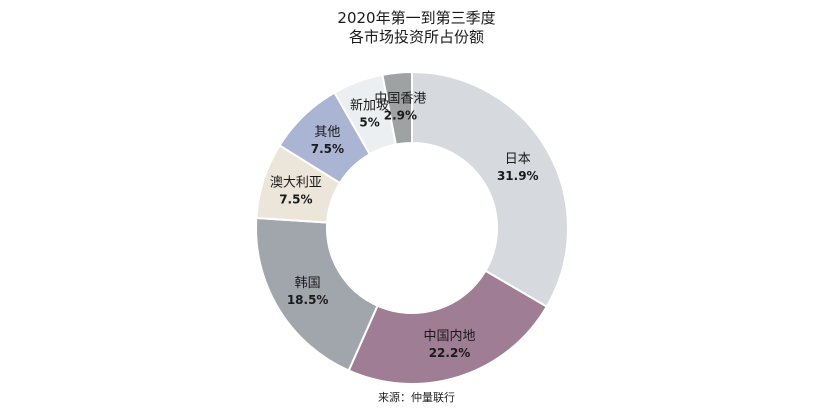  Describe the element at coordinates (450, 353) in the screenshot. I see `slice-label-value-1: 22.2%` at that location.